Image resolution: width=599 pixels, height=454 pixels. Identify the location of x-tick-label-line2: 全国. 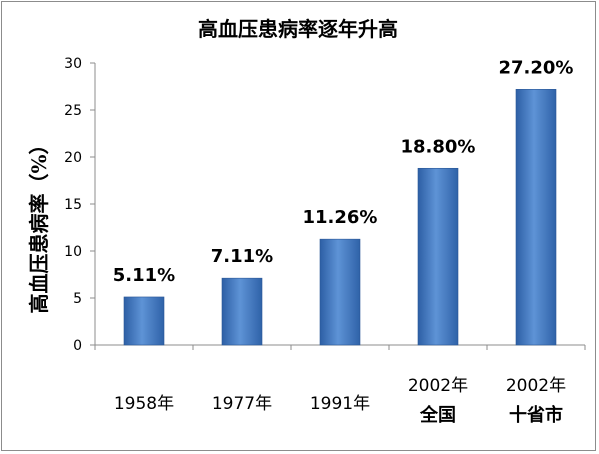
(437, 415).